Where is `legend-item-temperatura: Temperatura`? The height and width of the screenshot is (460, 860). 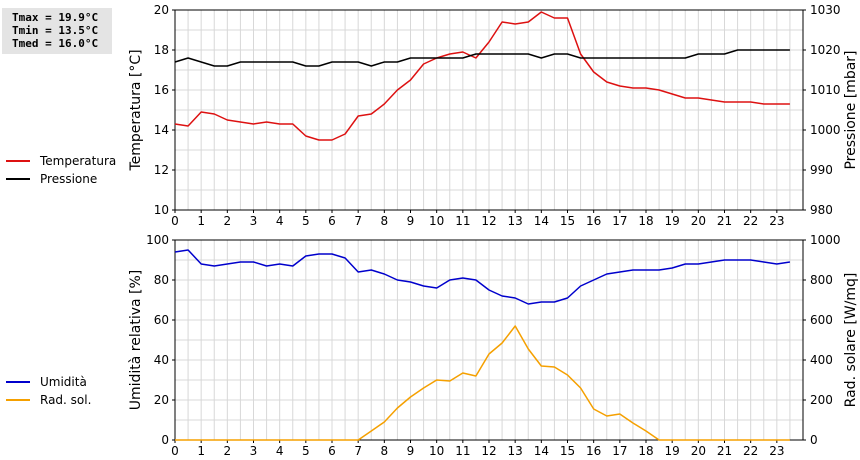 legend-item-temperatura: Temperatura is located at coordinates (61, 161).